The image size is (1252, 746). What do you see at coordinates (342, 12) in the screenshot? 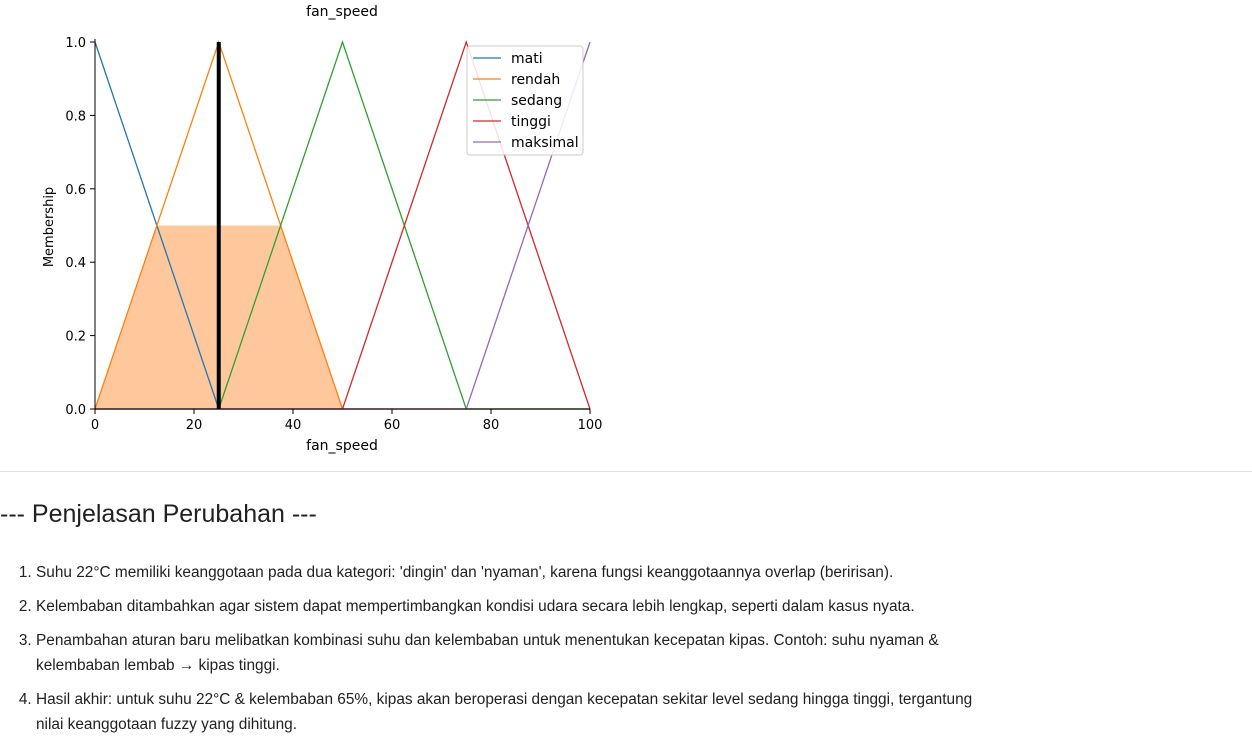
I see `chart-title: fan_speed` at bounding box center [342, 12].